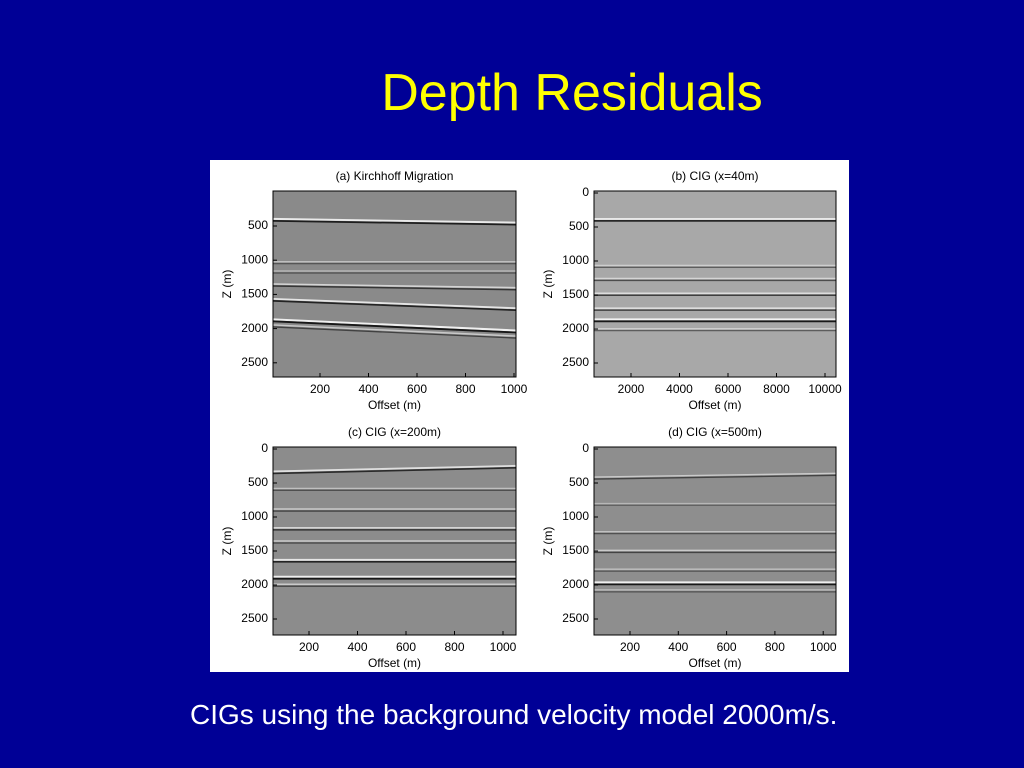 The height and width of the screenshot is (768, 1024). What do you see at coordinates (715, 432) in the screenshot?
I see `panel-title: (d) CIG (x=500m)` at bounding box center [715, 432].